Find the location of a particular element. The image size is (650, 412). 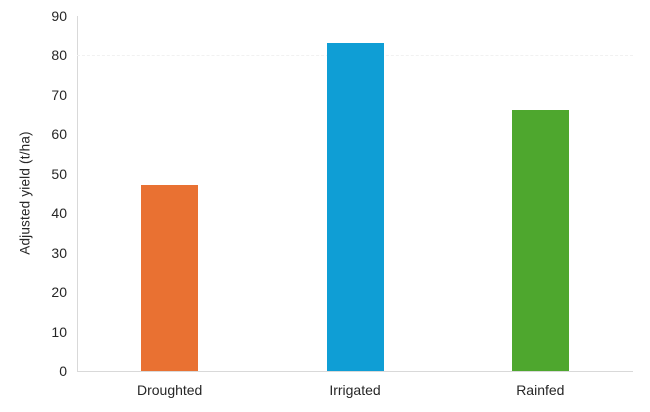

y-tick-label-10: 10 is located at coordinates (59, 331).